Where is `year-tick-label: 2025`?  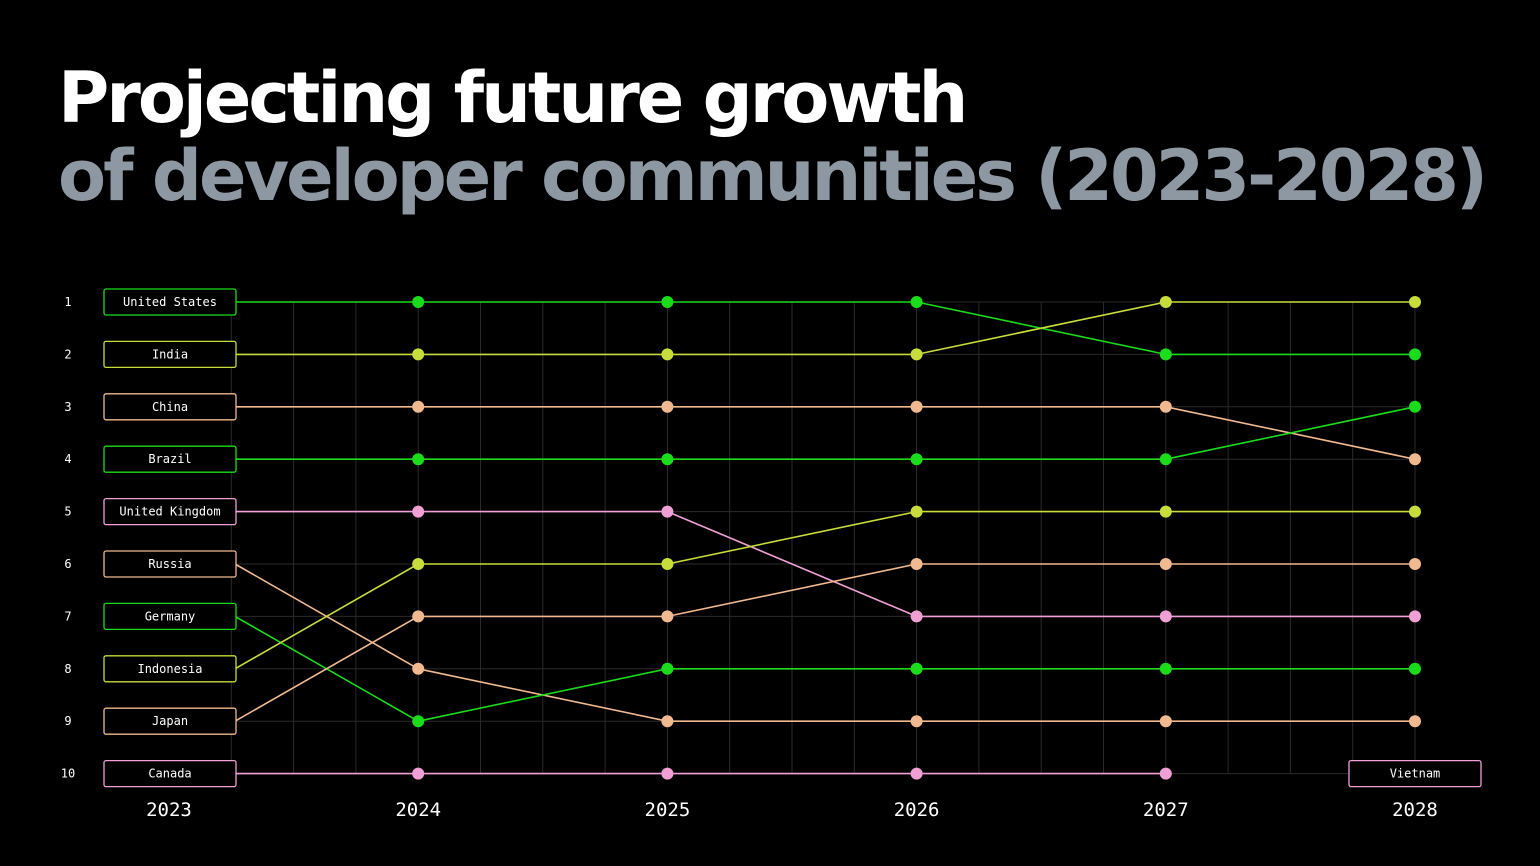 year-tick-label: 2025 is located at coordinates (668, 810).